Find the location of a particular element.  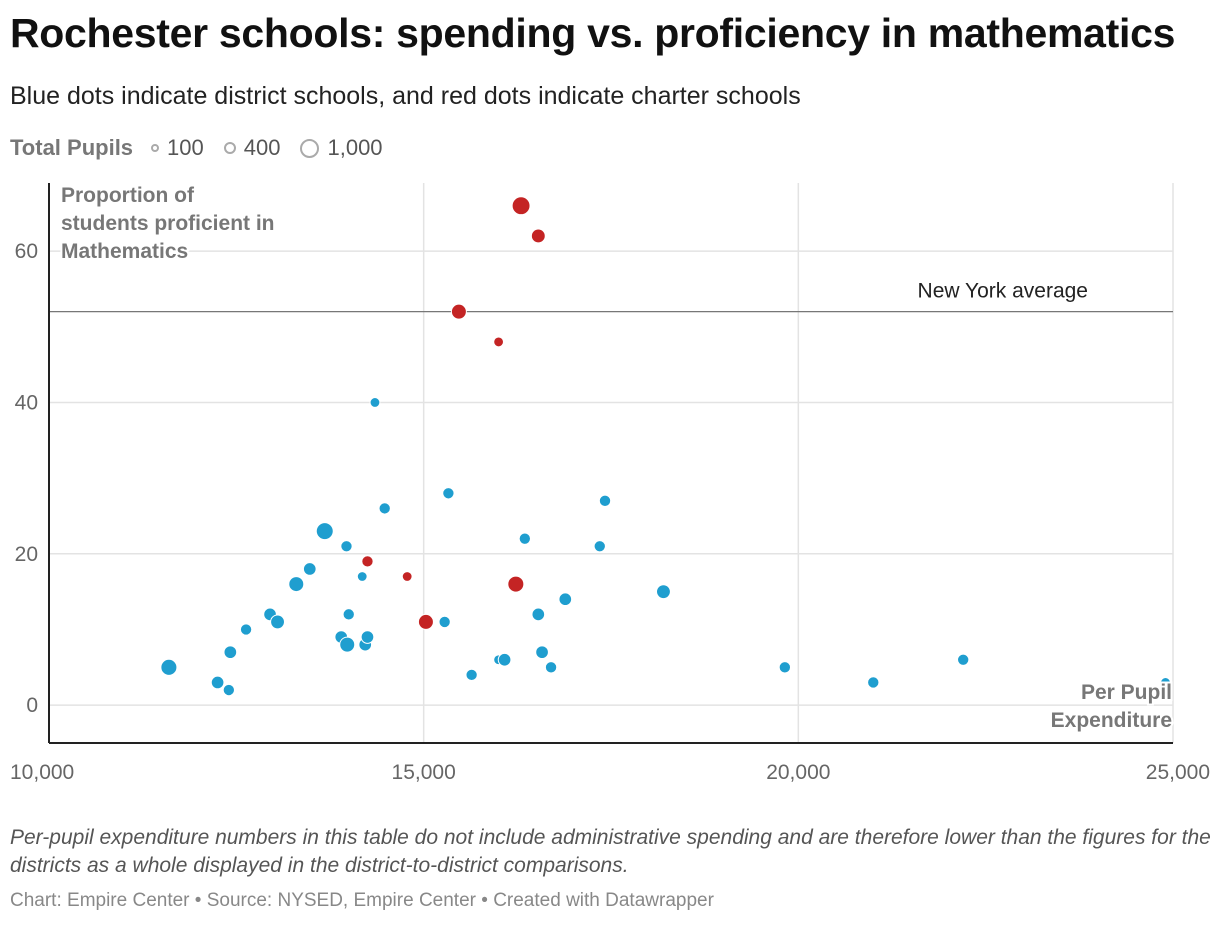

x-axis-title-line-2: Expenditure is located at coordinates (1111, 720).